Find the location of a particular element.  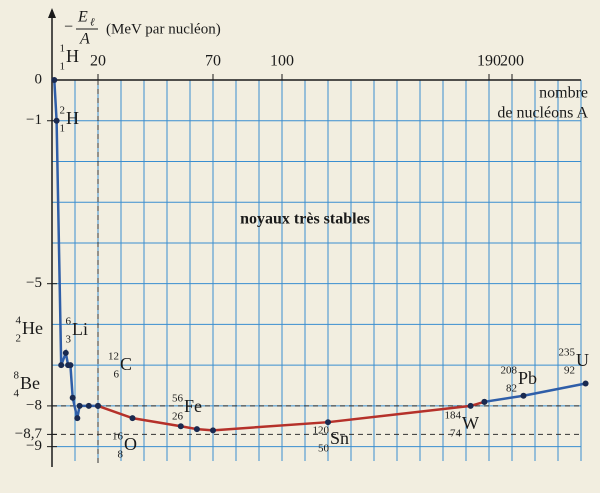

x-tick-label: 70 is located at coordinates (213, 61).